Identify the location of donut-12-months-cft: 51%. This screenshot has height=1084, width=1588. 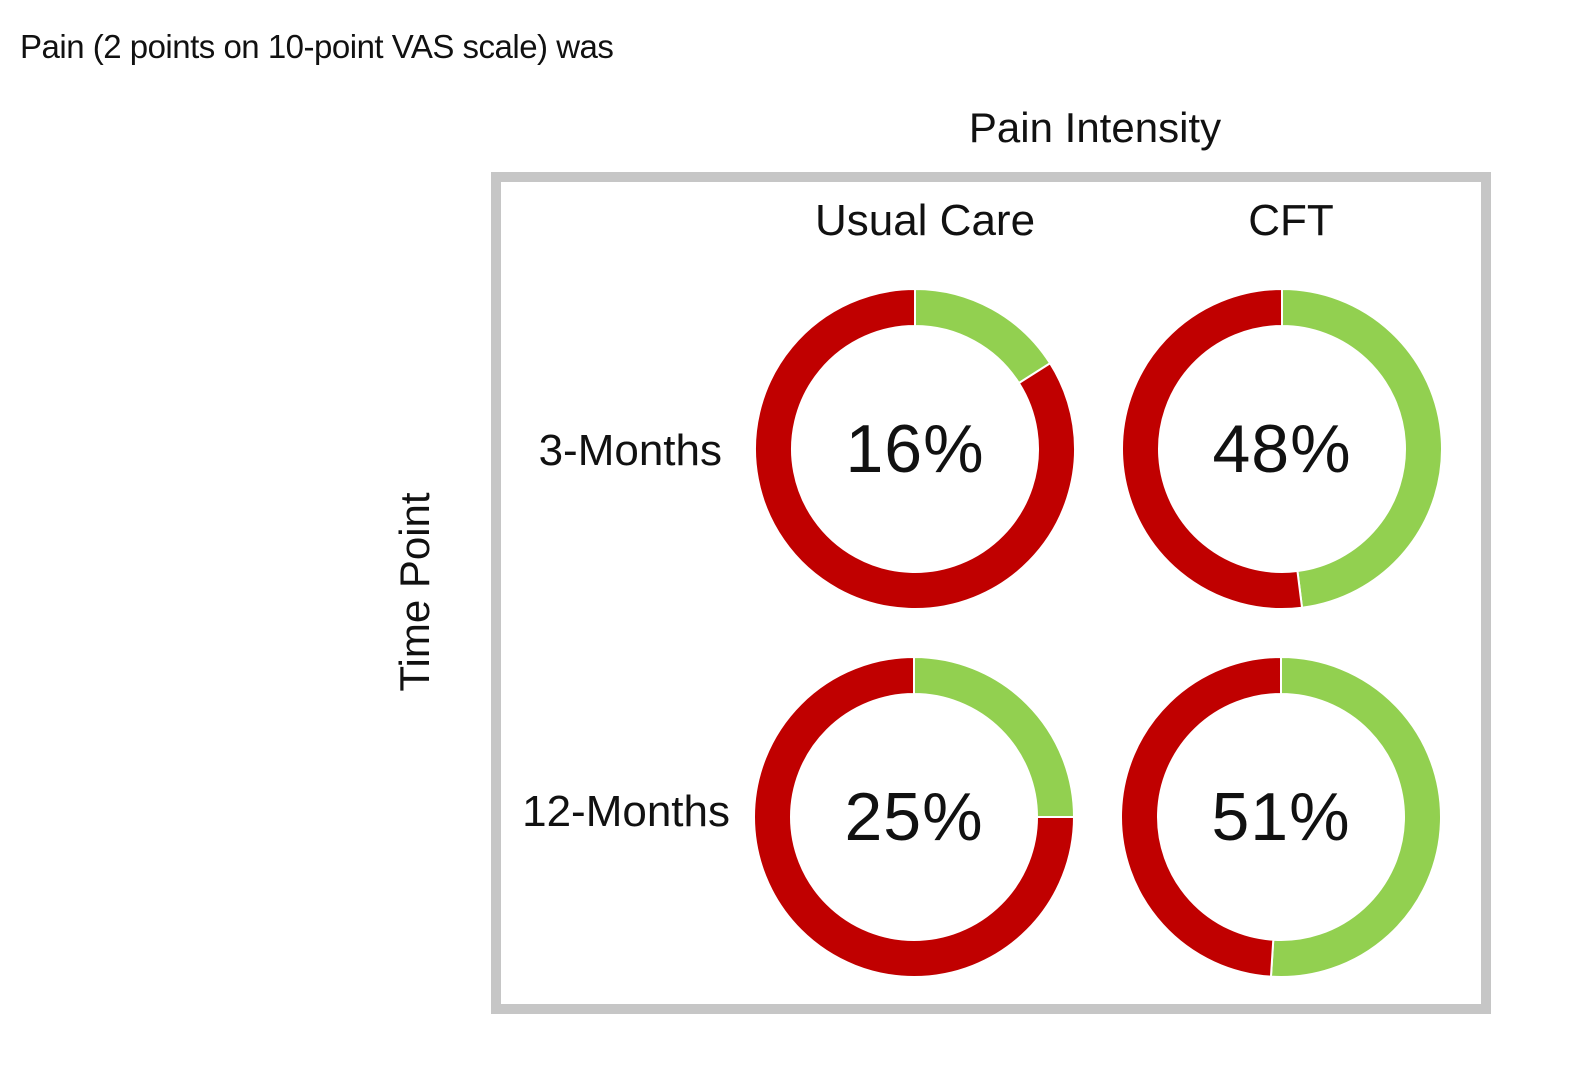
(1281, 817).